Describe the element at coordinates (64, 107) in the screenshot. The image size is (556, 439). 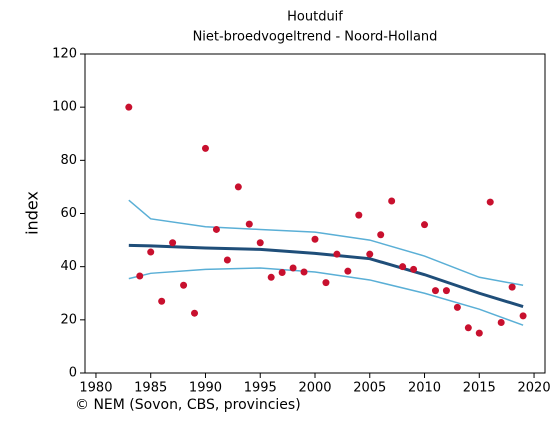
I see `y-tick-label: 100` at that location.